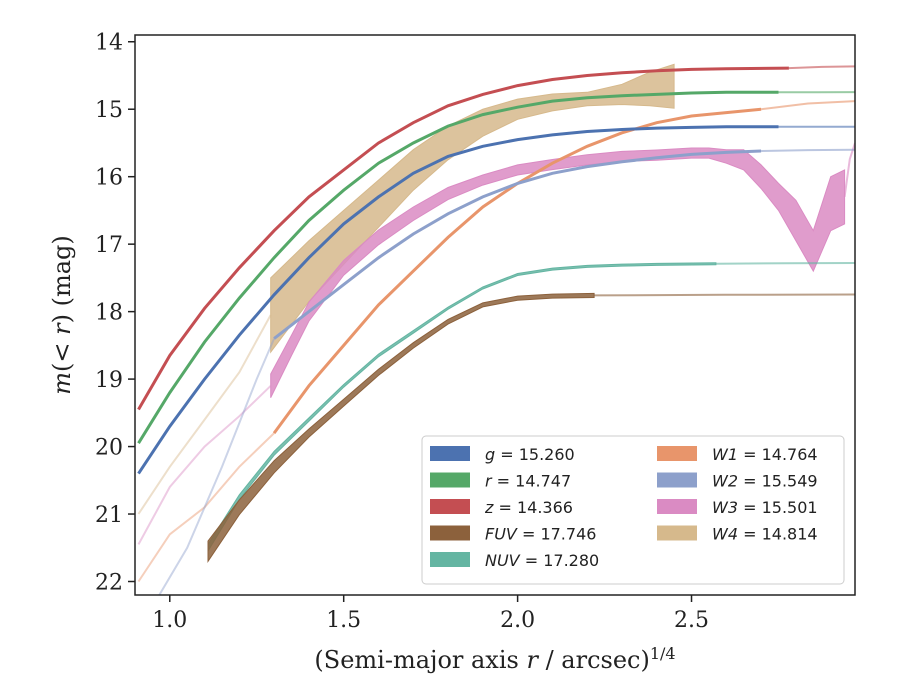 The height and width of the screenshot is (700, 900). Describe the element at coordinates (765, 454) in the screenshot. I see `legend-label-w1: W1 = 14.764` at that location.